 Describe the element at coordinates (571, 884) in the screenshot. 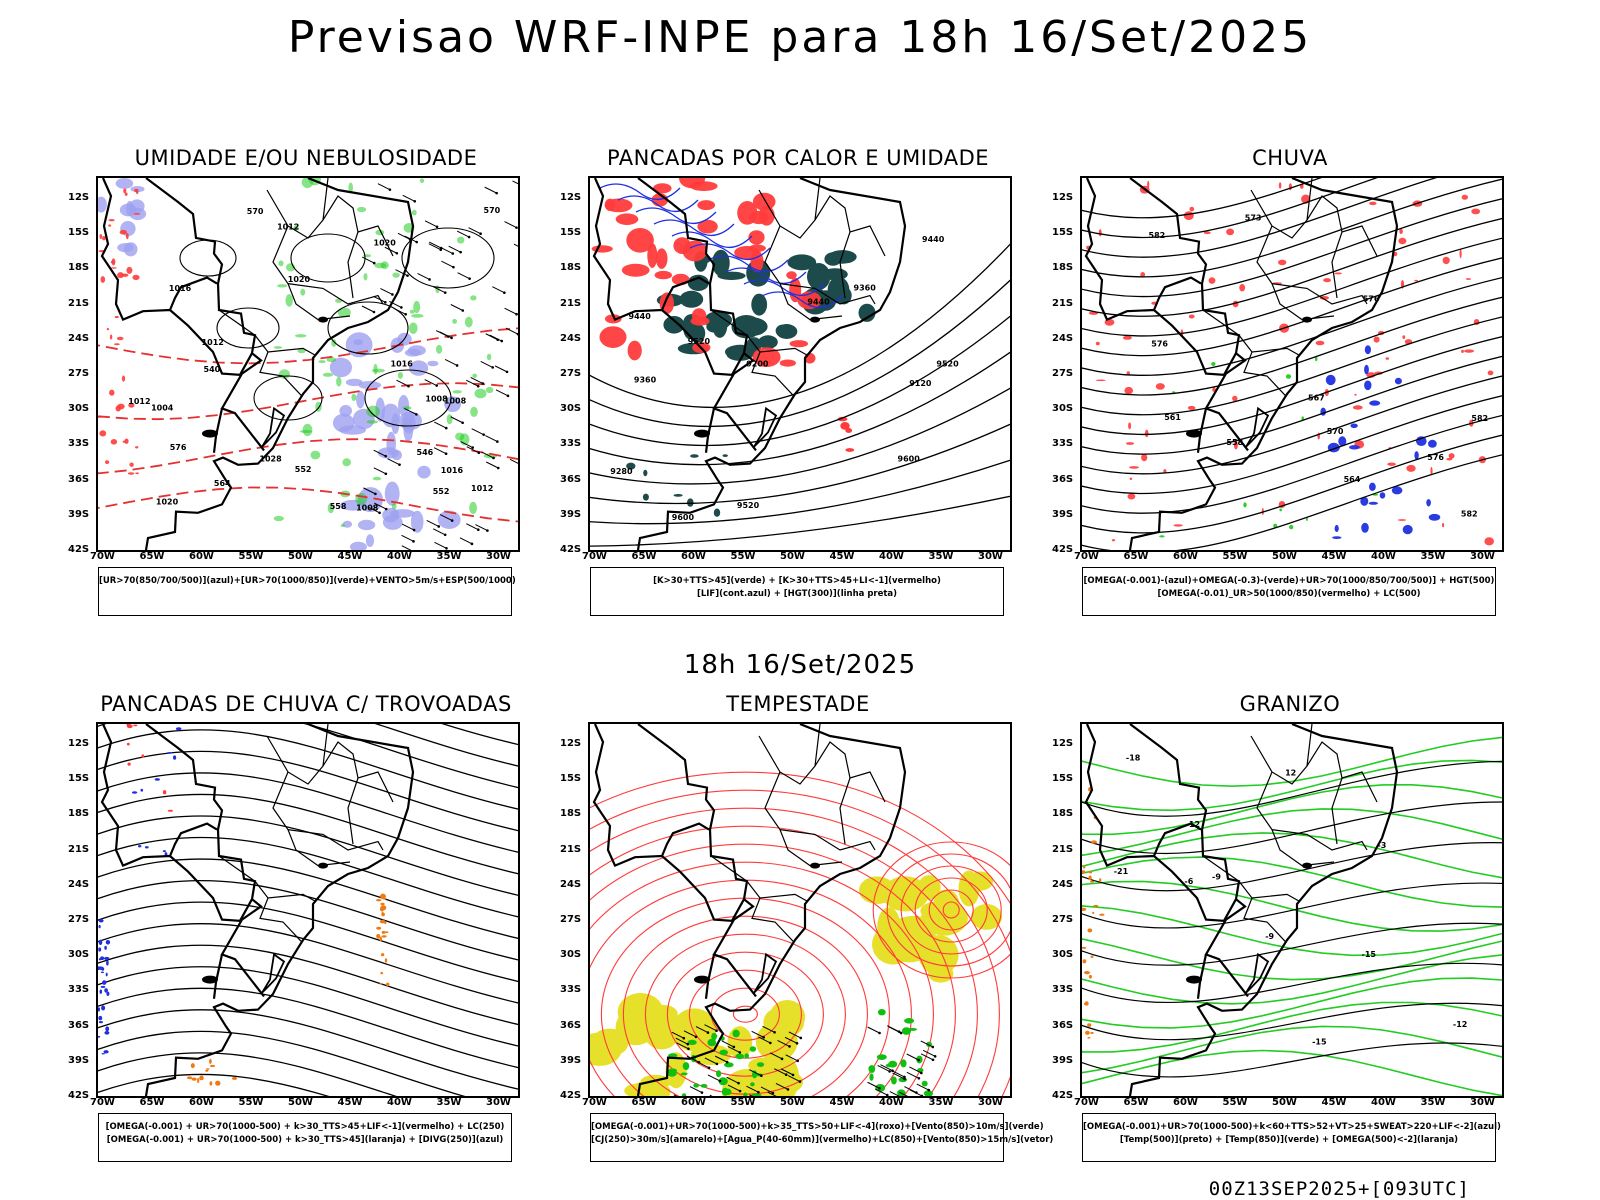

I see `lat-tick-label: 24S` at that location.